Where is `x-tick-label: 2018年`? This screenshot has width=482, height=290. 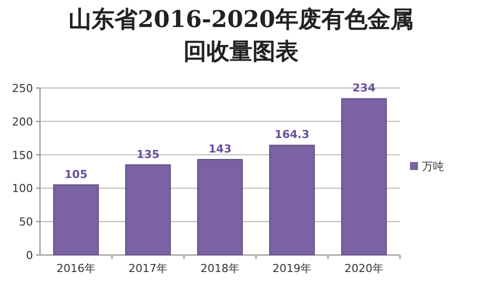 x-tick-label: 2018年 is located at coordinates (220, 268).